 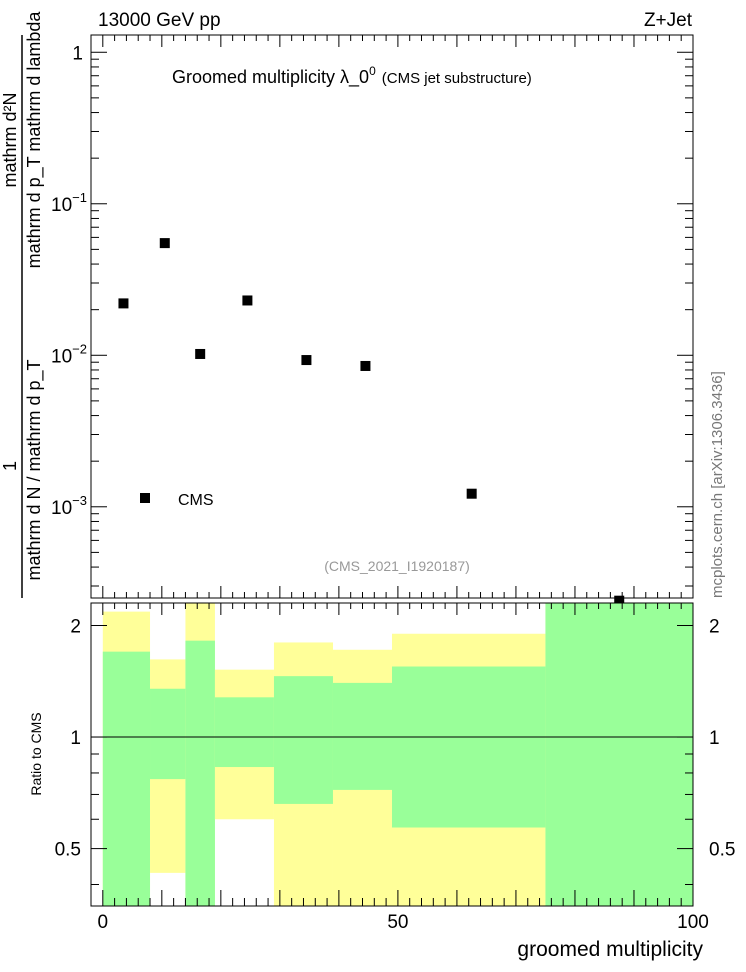 What do you see at coordinates (75, 626) in the screenshot?
I see `ratio-y-tick-label-left: 2` at bounding box center [75, 626].